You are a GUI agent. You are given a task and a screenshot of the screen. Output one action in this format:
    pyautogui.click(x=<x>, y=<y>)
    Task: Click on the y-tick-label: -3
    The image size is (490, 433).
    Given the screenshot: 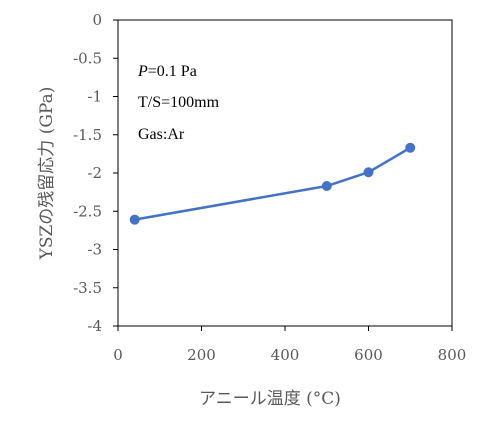 What is the action you would take?
    pyautogui.click(x=94, y=250)
    